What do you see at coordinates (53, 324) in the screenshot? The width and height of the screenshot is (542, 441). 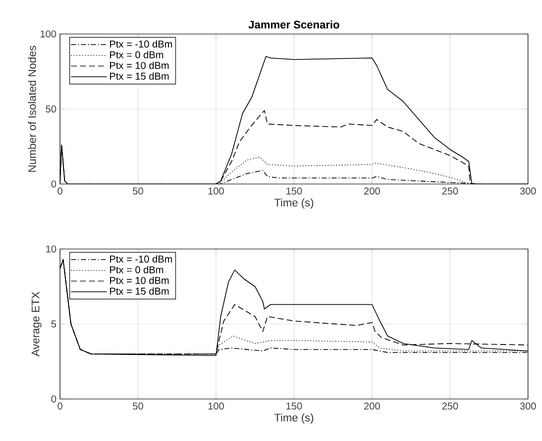 I see `y-tick-label: 5` at bounding box center [53, 324].